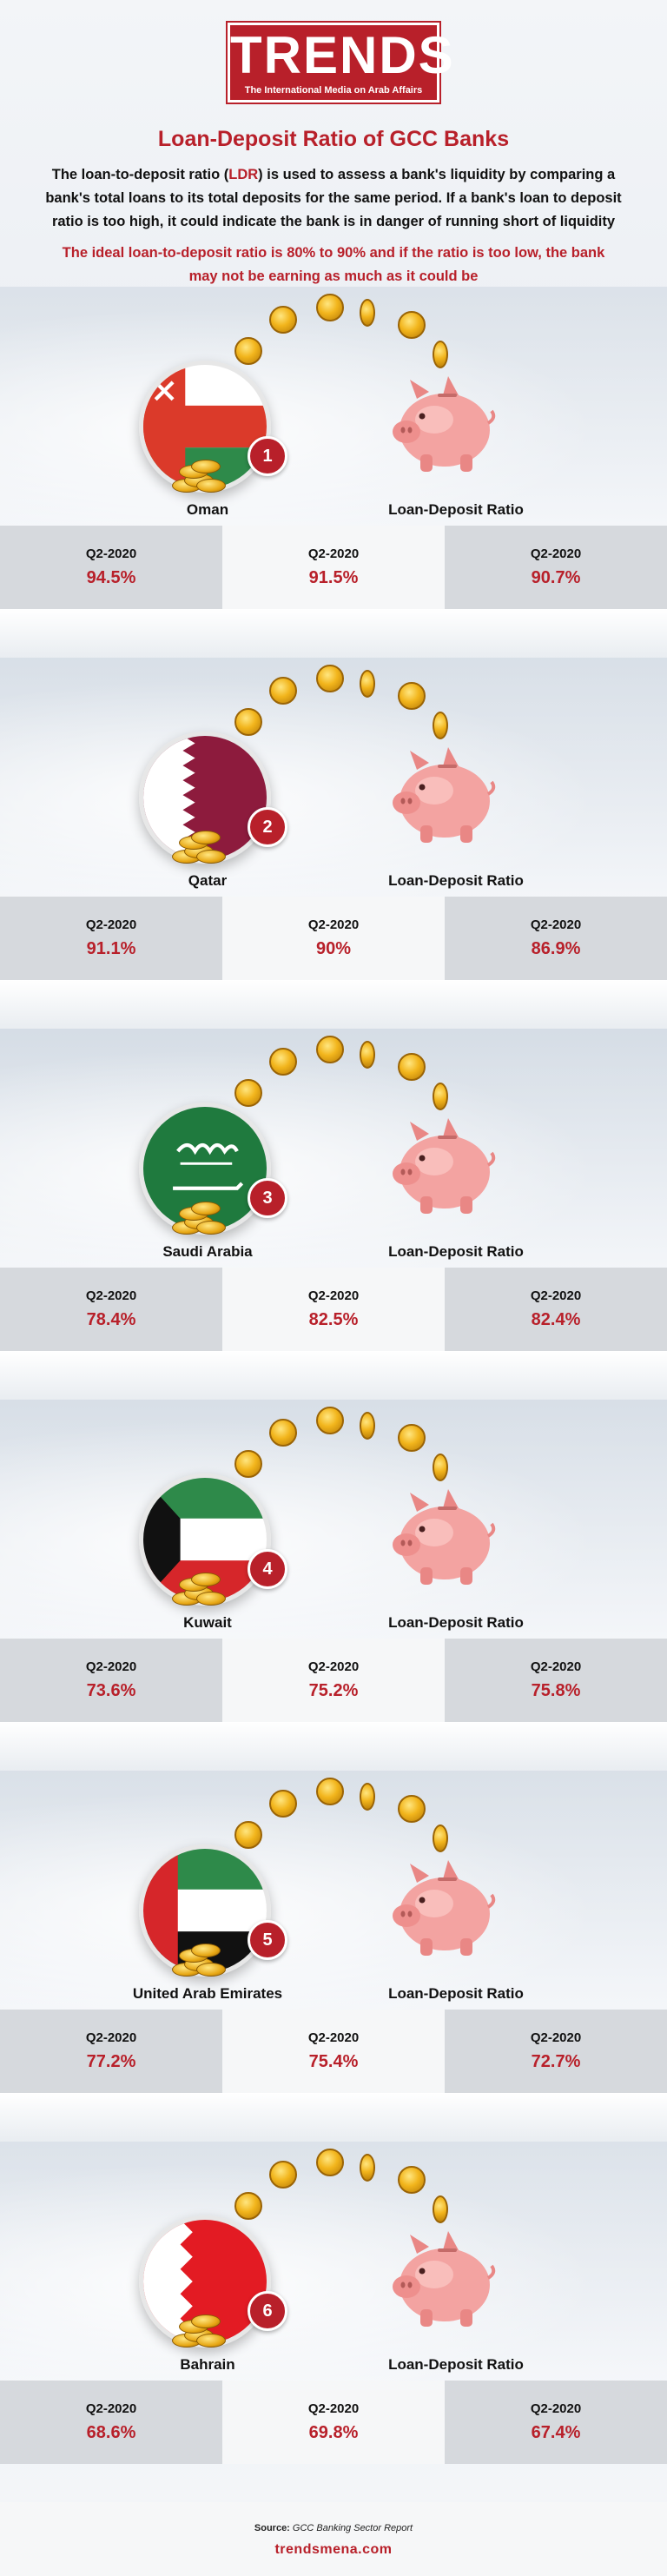 The height and width of the screenshot is (2576, 667). I want to click on ratio-value: 82.5%, so click(333, 1319).